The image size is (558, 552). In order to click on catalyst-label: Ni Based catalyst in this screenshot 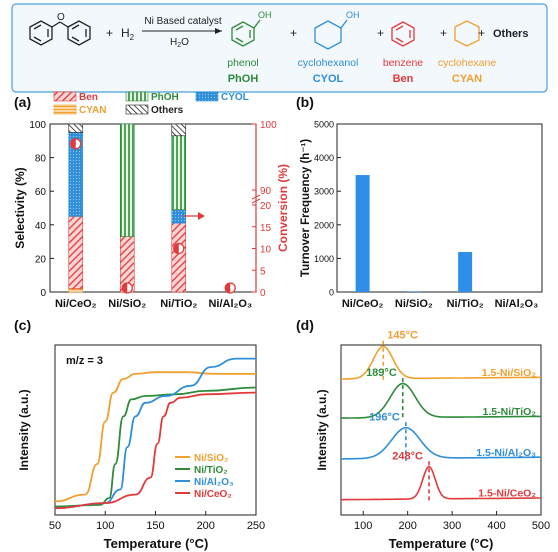, I will do `click(182, 21)`.